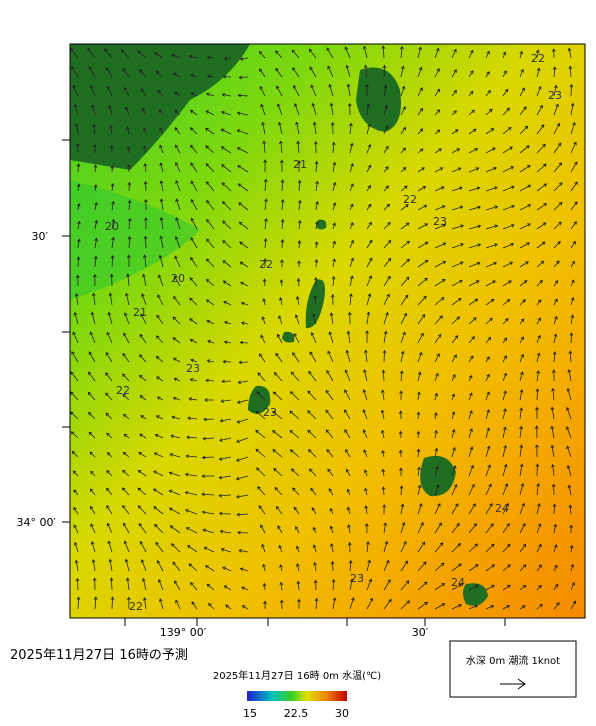 The height and width of the screenshot is (726, 596). Describe the element at coordinates (193, 368) in the screenshot. I see `contour-label: 23` at that location.